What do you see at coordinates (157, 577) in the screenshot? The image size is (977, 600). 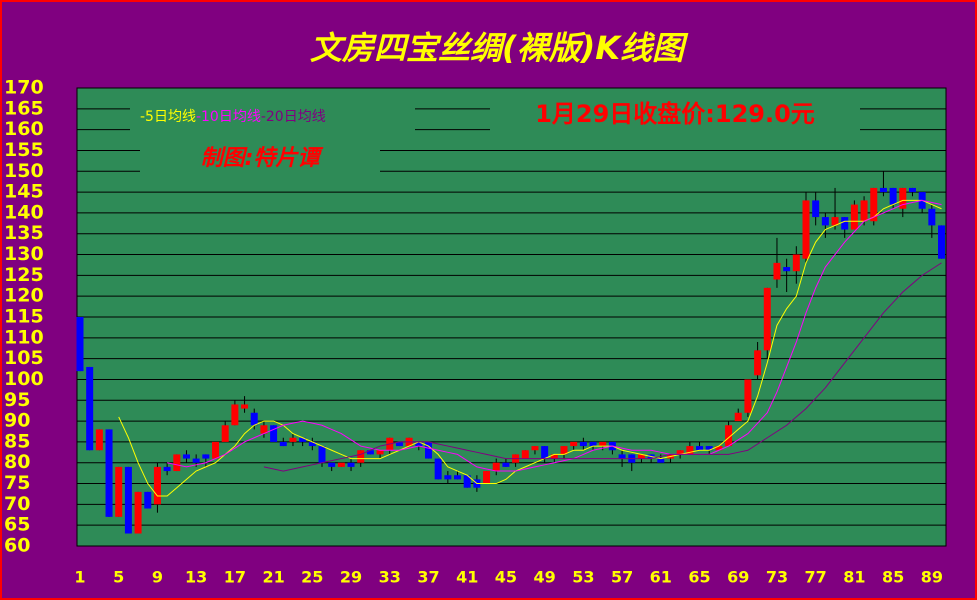 I see `x-tick-label: 9` at bounding box center [157, 577].